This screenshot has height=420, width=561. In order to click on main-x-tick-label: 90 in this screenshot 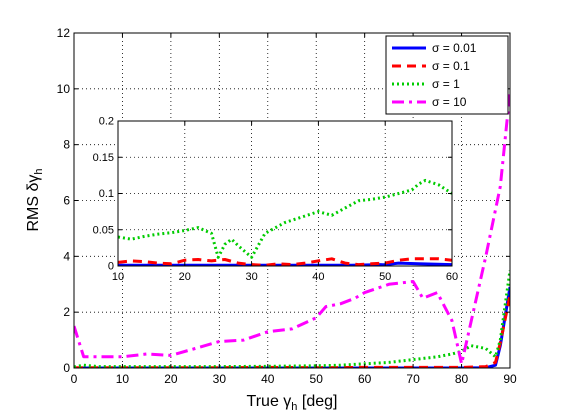, I will do `click(510, 379)`.